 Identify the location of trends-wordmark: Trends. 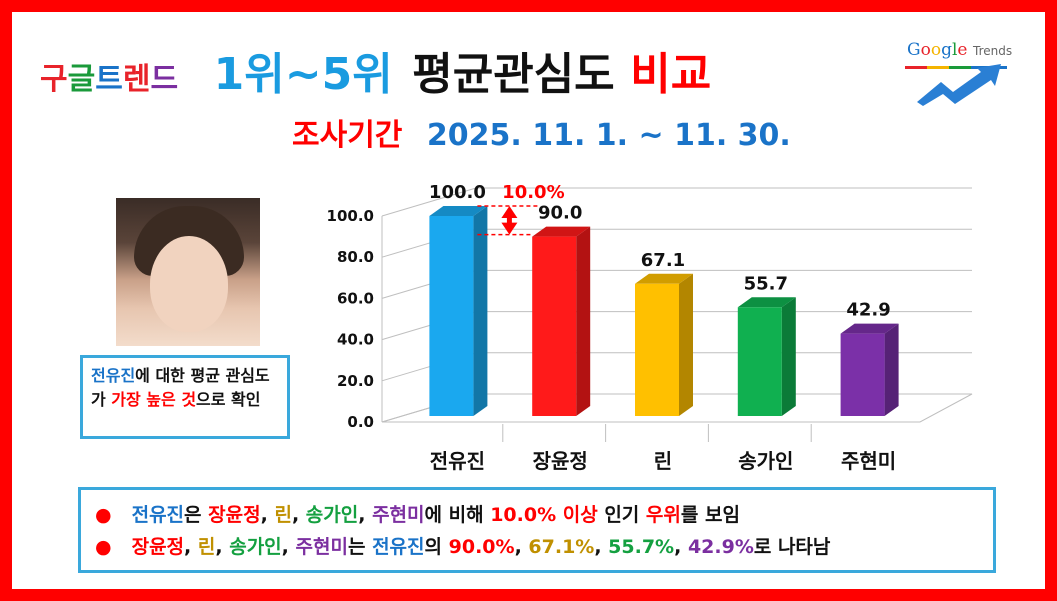
(993, 51).